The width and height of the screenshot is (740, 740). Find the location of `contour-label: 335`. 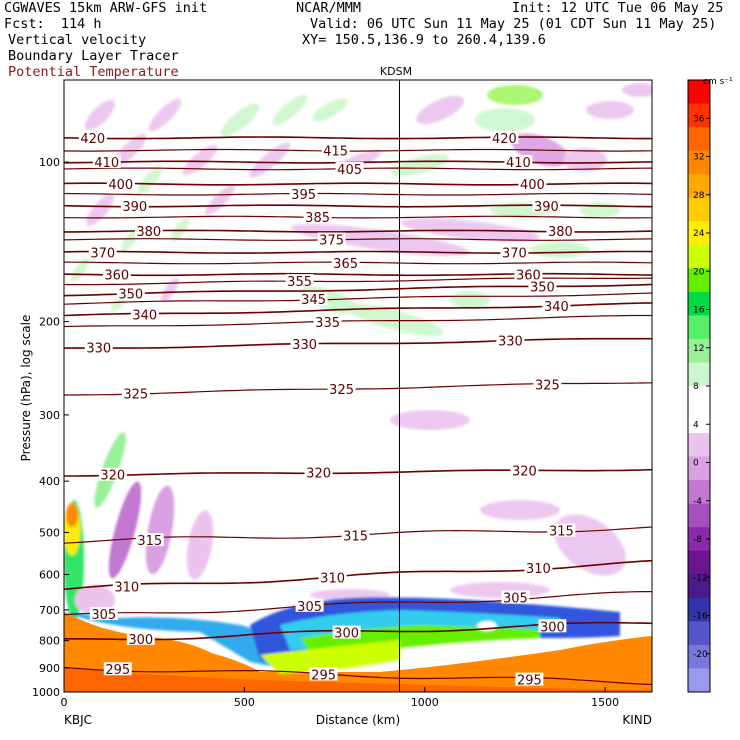

contour-label: 335 is located at coordinates (327, 323).